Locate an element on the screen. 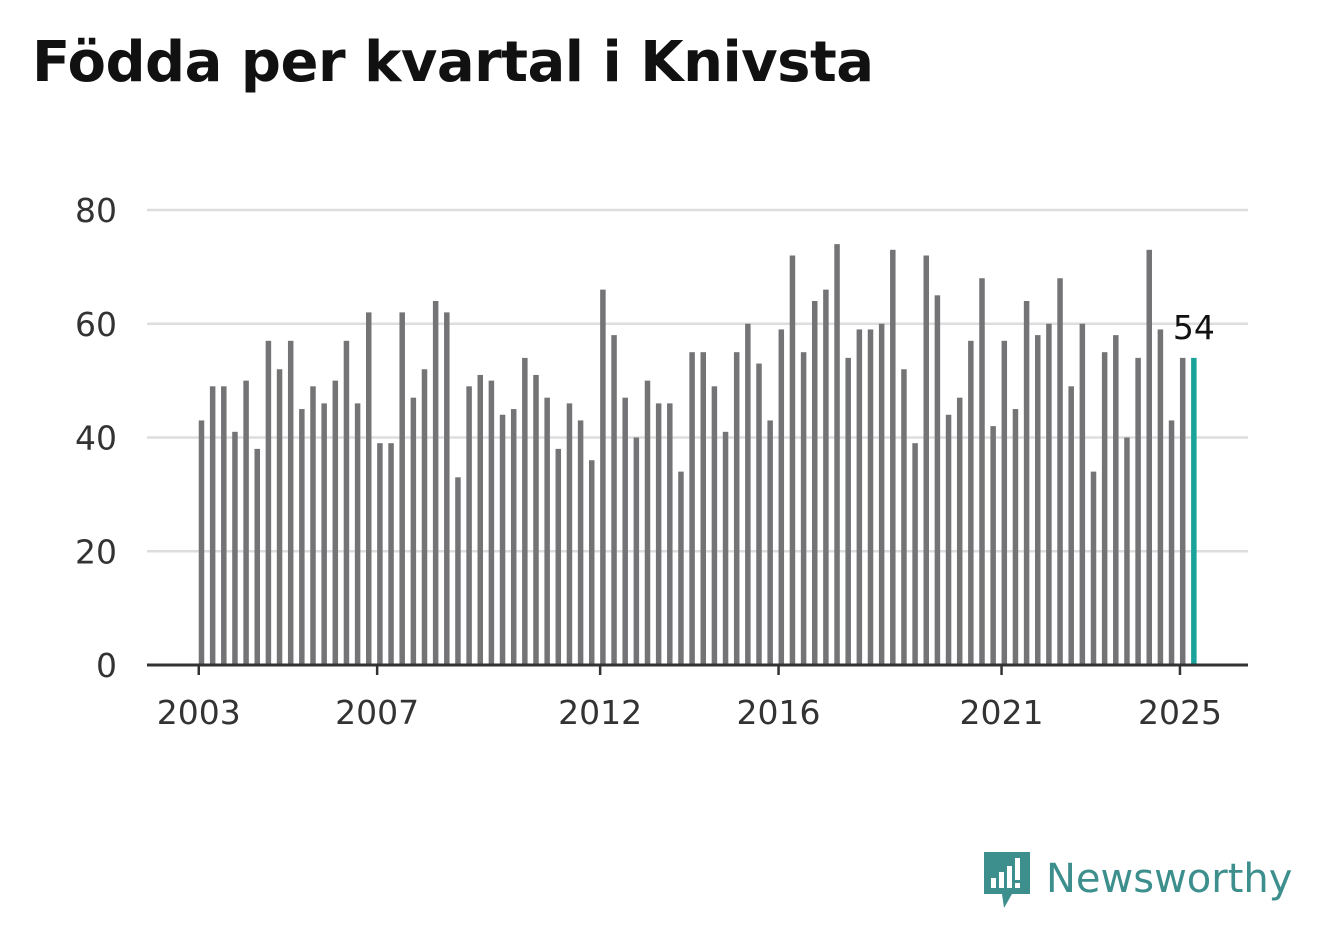 The width and height of the screenshot is (1322, 939). newsworthy-logo: Newsworthy is located at coordinates (1137, 879).